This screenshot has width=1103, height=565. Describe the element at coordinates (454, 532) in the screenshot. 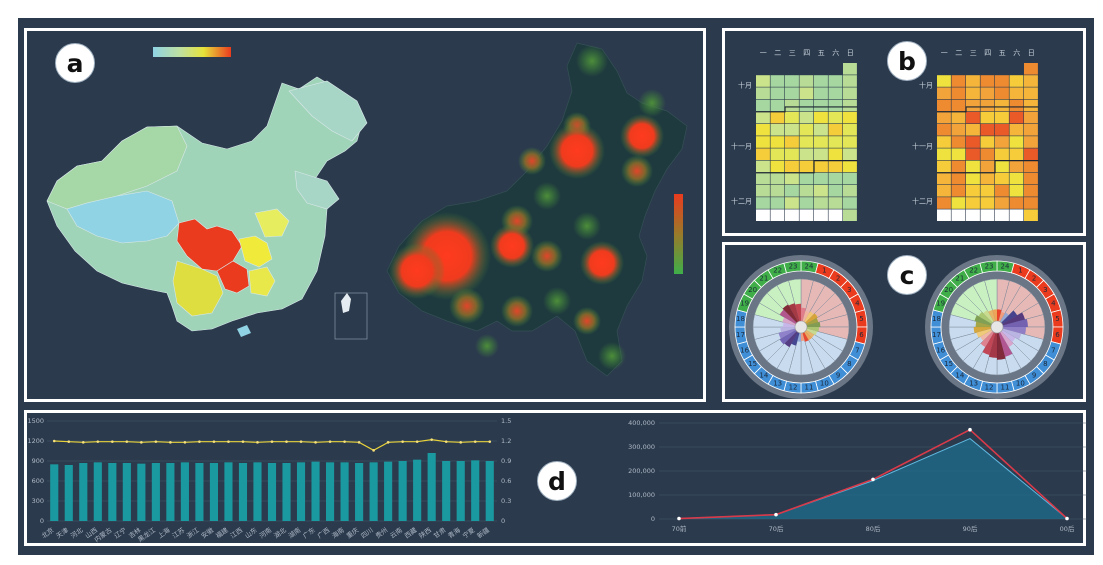

I see `x-tick: 青海` at that location.